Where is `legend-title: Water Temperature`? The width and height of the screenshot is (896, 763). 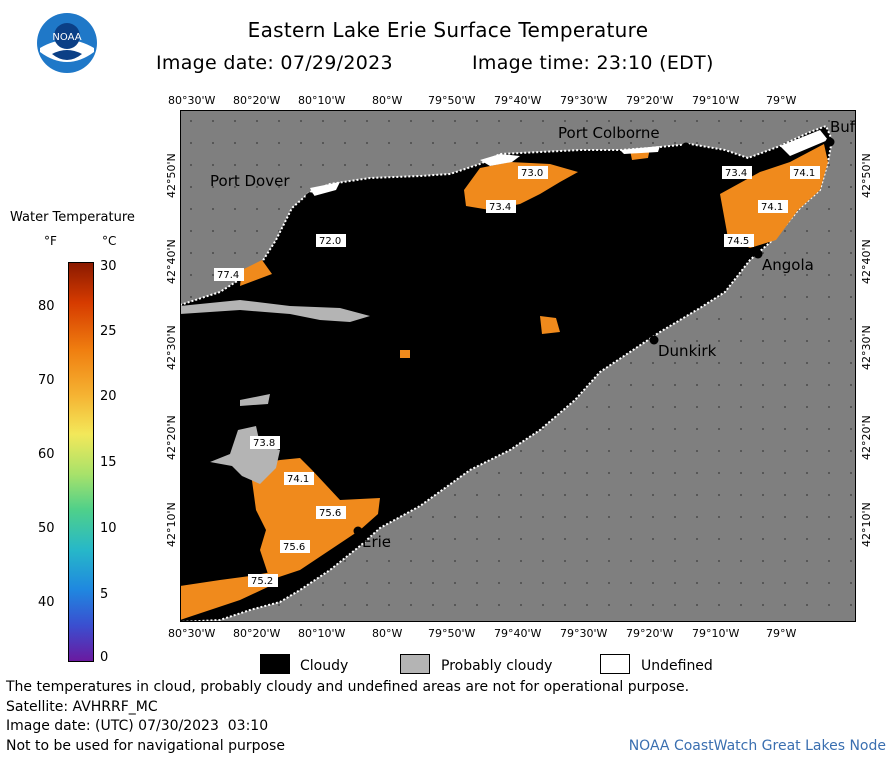 legend-title: Water Temperature is located at coordinates (72, 217).